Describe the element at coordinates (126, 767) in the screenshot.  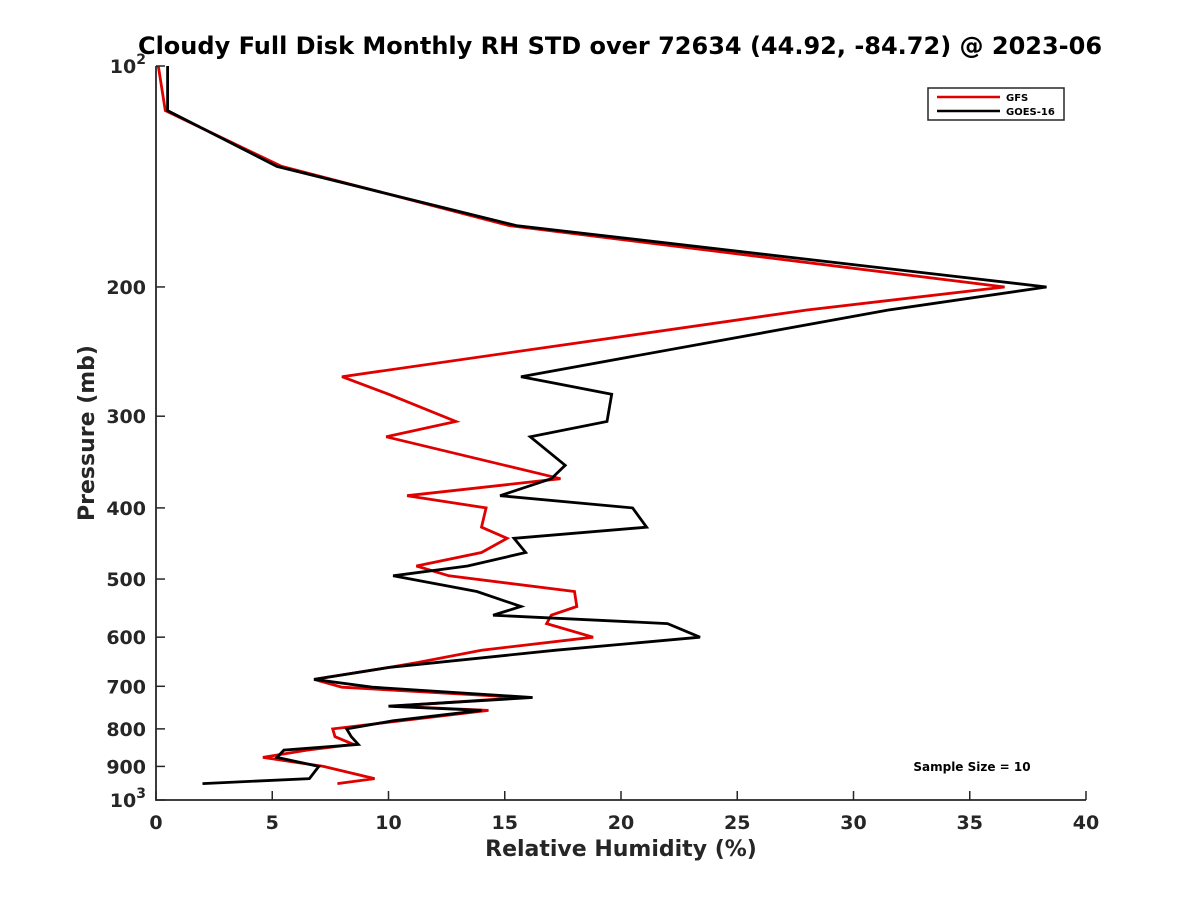
I see `y-tick-label: 900` at that location.